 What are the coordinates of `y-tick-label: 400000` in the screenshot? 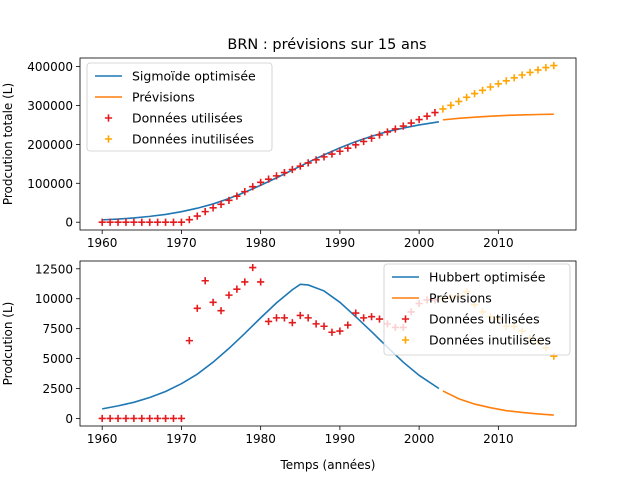 It's located at (50, 67).